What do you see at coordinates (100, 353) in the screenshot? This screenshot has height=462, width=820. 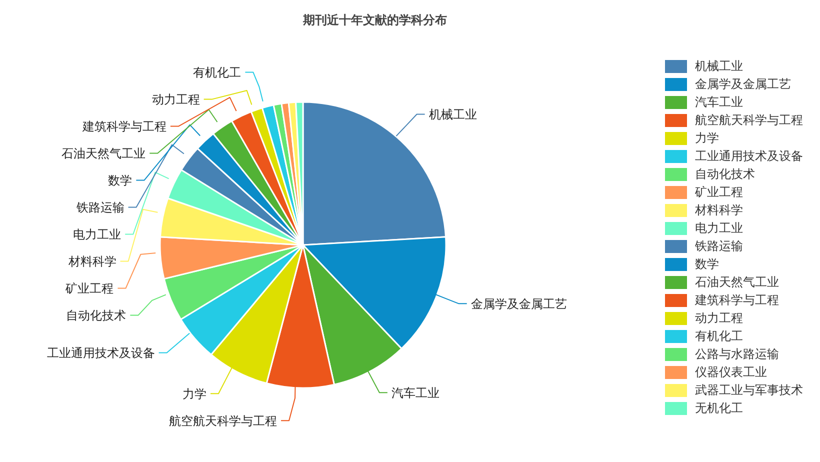 I see `slice-label: 工业通用技术及设备` at bounding box center [100, 353].